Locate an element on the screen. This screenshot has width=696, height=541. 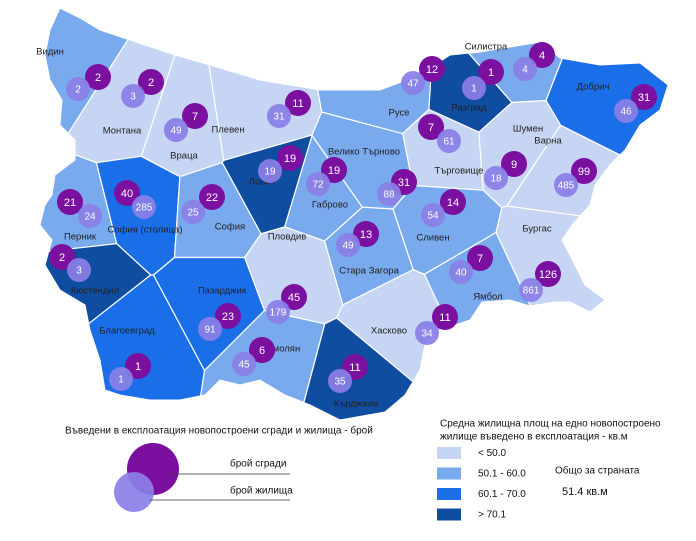
dwelling-count: 47 is located at coordinates (413, 84).